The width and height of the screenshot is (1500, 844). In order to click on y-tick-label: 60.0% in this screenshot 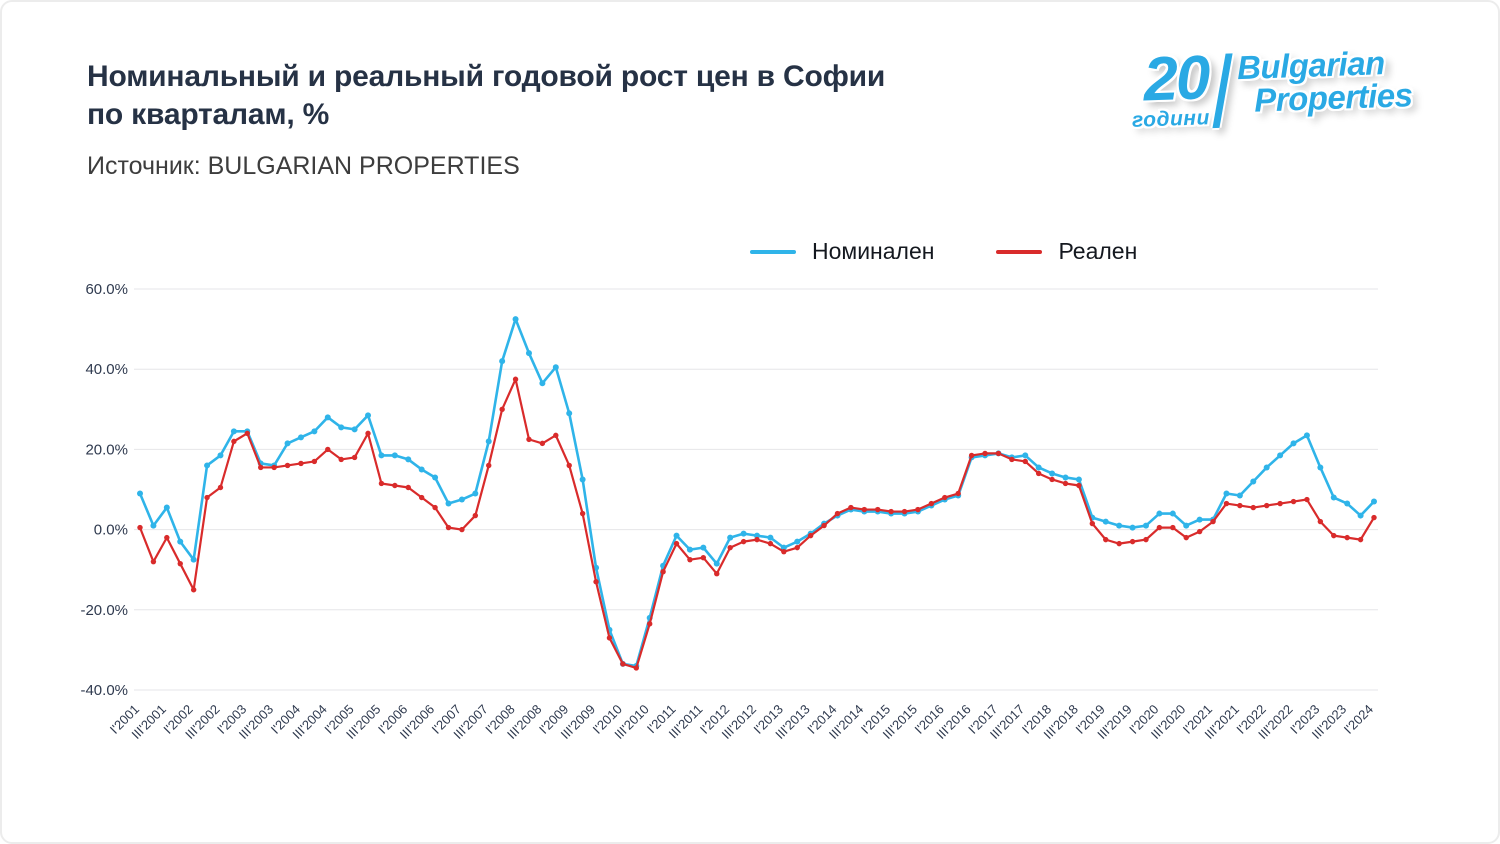, I will do `click(106, 289)`.